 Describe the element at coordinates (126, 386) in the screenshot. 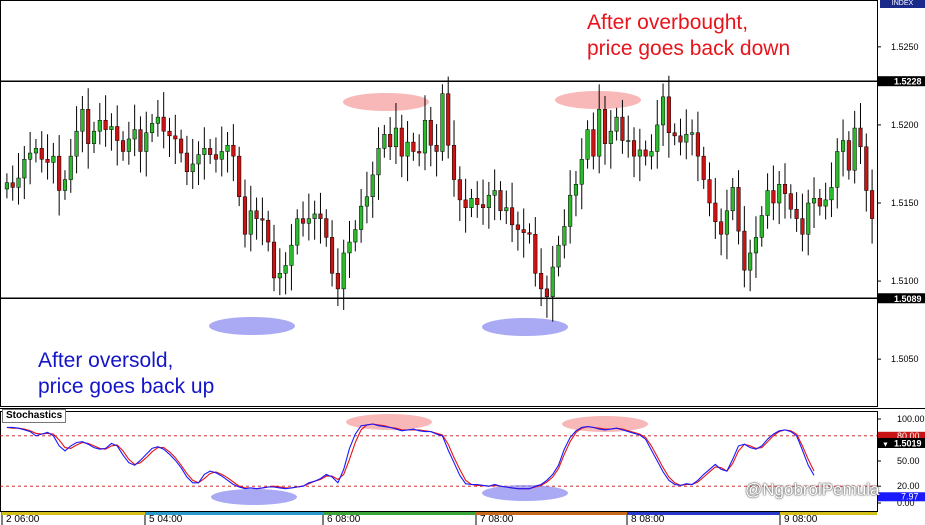

I see `oversold-annotation-line2: price goes back up` at that location.